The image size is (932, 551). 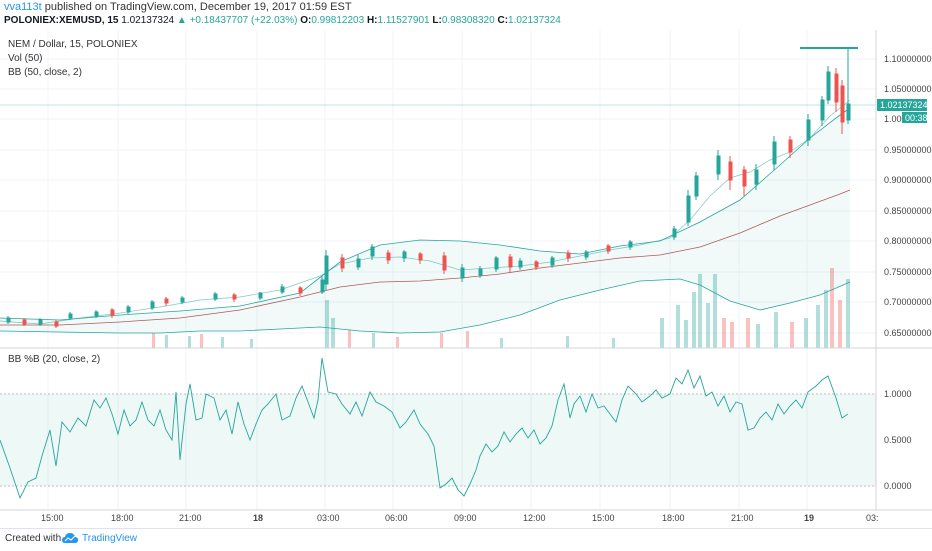 I want to click on tradingview-brand-link: TradingView, so click(x=110, y=538).